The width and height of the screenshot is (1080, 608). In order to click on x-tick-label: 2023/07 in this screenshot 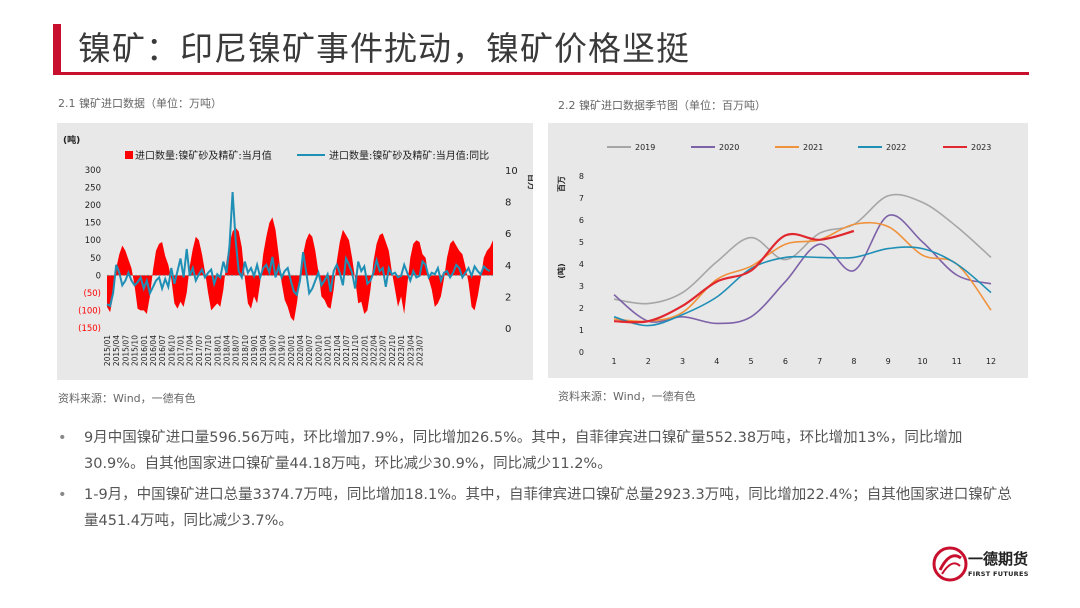, I will do `click(419, 350)`.